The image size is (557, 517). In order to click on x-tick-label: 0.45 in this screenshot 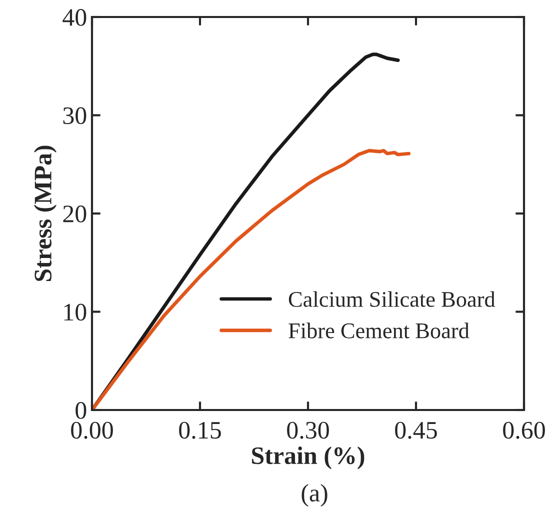, I will do `click(416, 430)`.